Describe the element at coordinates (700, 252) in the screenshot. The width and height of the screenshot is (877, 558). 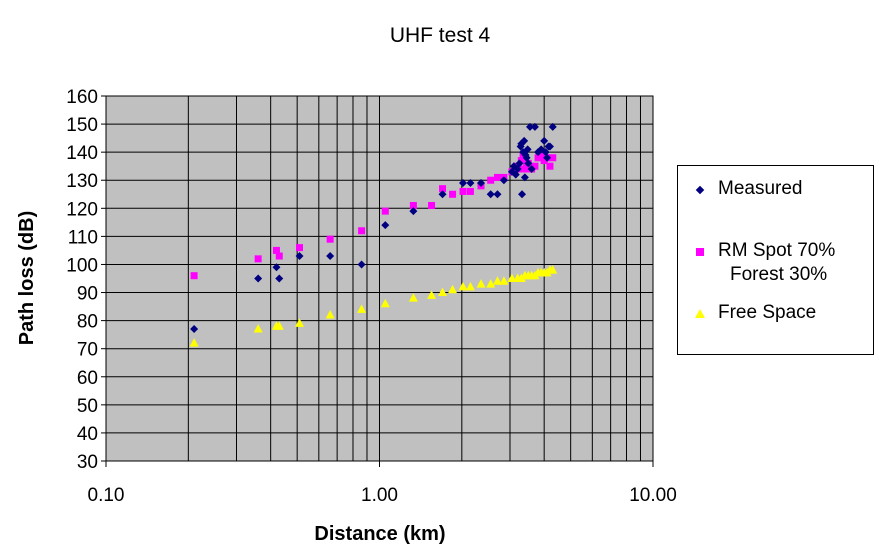
I see `square-marker-icon` at that location.